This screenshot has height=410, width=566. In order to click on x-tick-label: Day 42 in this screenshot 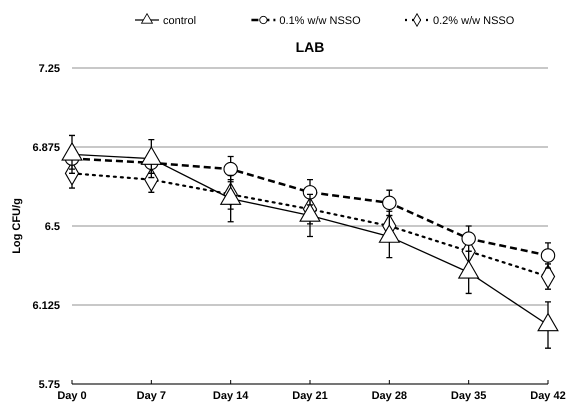, I will do `click(548, 396)`.